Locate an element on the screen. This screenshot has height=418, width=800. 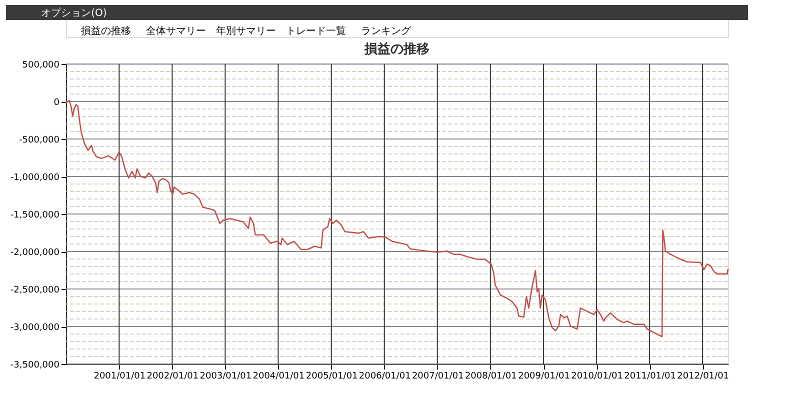
y-tick-label: -3,500,000 is located at coordinates (35, 365).